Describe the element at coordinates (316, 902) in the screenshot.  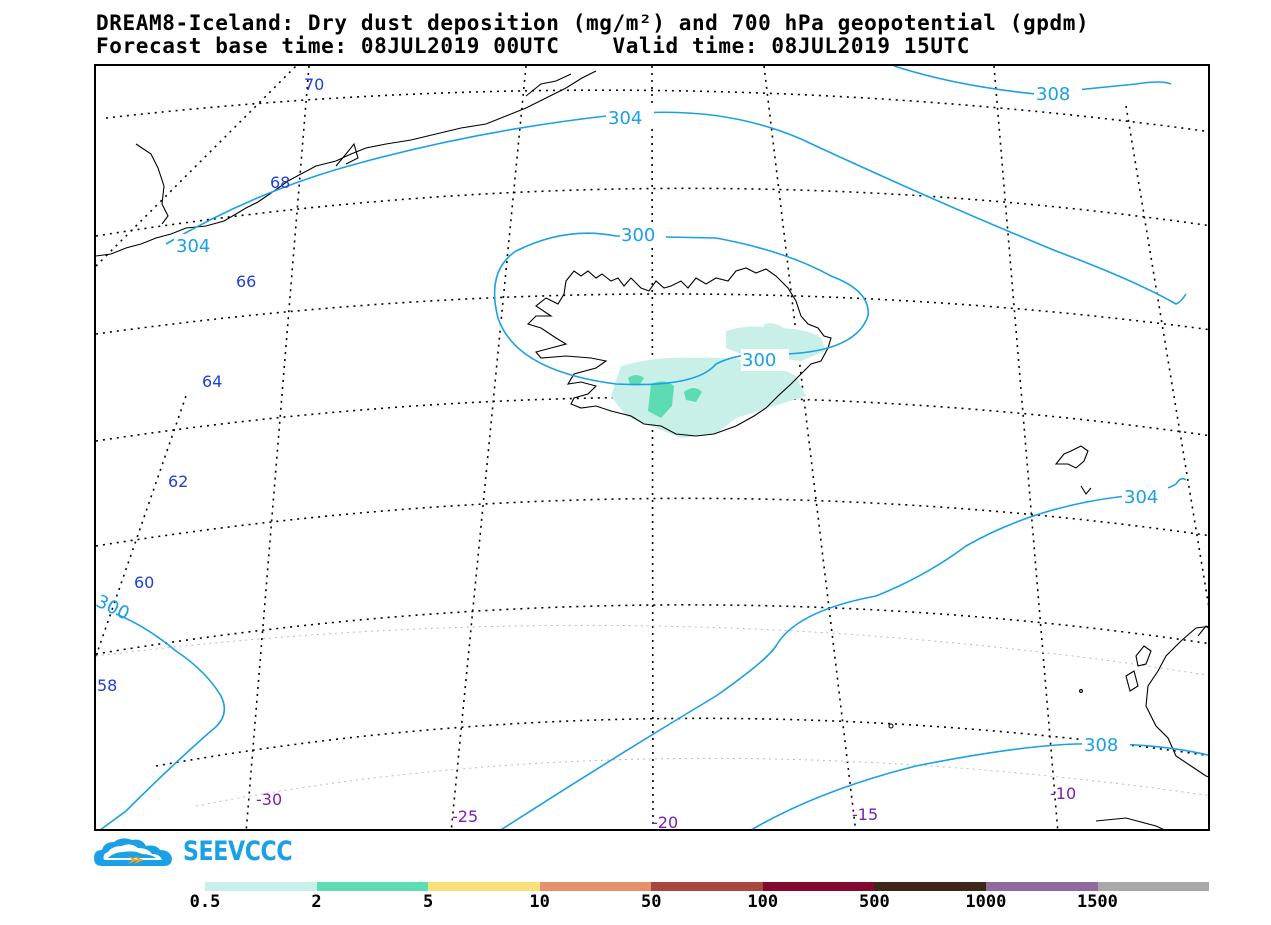
I see `colorbar-tick-label: 2` at that location.